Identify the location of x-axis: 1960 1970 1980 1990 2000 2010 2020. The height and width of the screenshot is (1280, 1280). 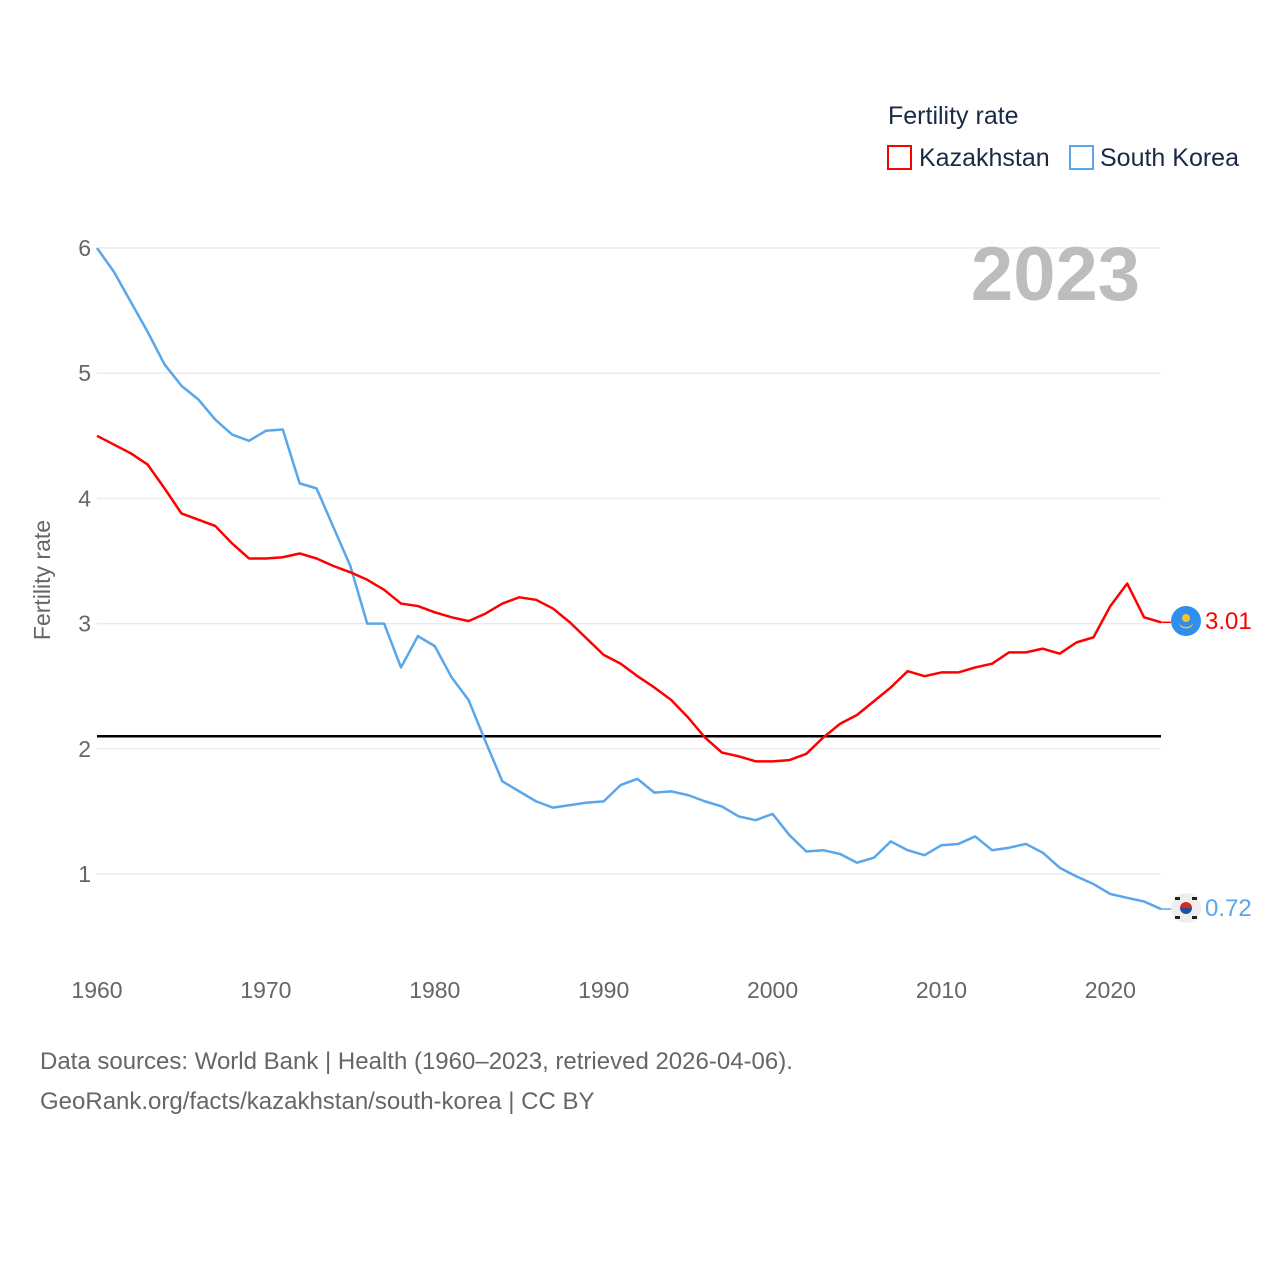
(603, 990).